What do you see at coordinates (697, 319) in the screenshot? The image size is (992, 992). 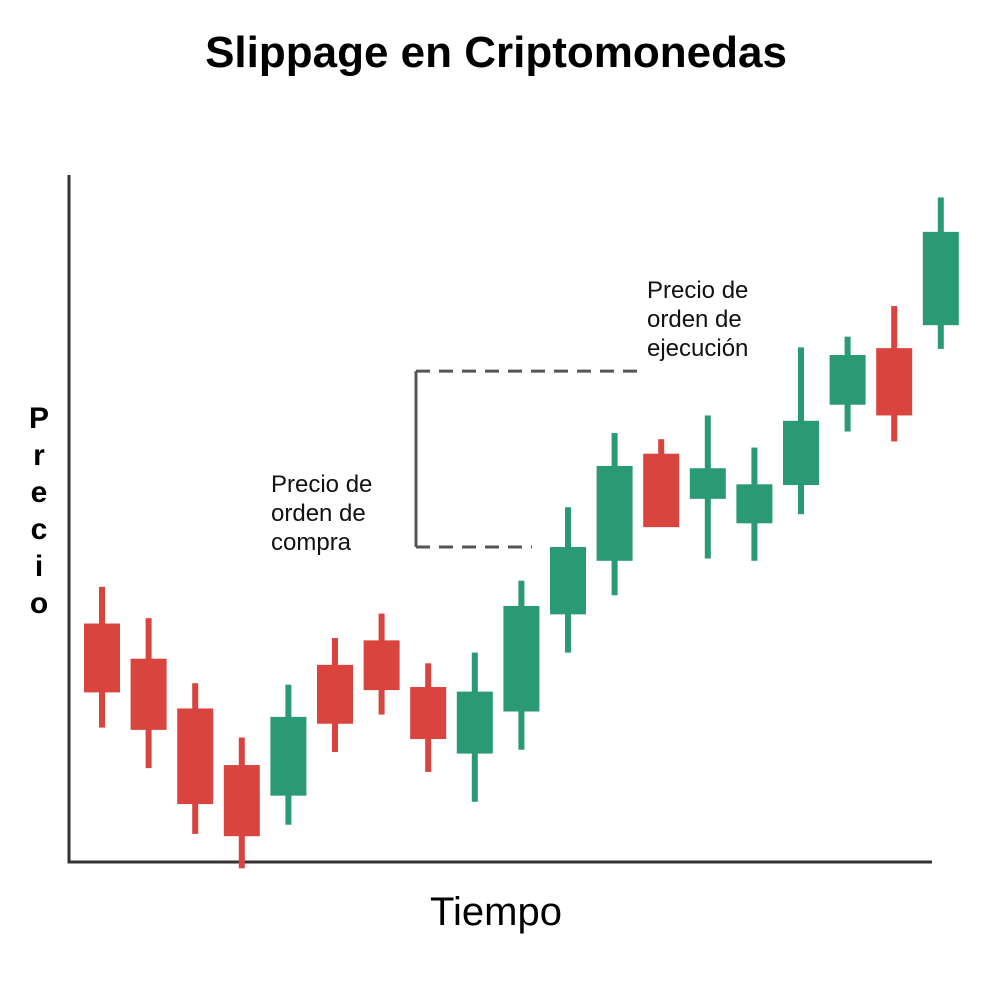 I see `execution-price-annotation: Precio de orden de ejecución` at bounding box center [697, 319].